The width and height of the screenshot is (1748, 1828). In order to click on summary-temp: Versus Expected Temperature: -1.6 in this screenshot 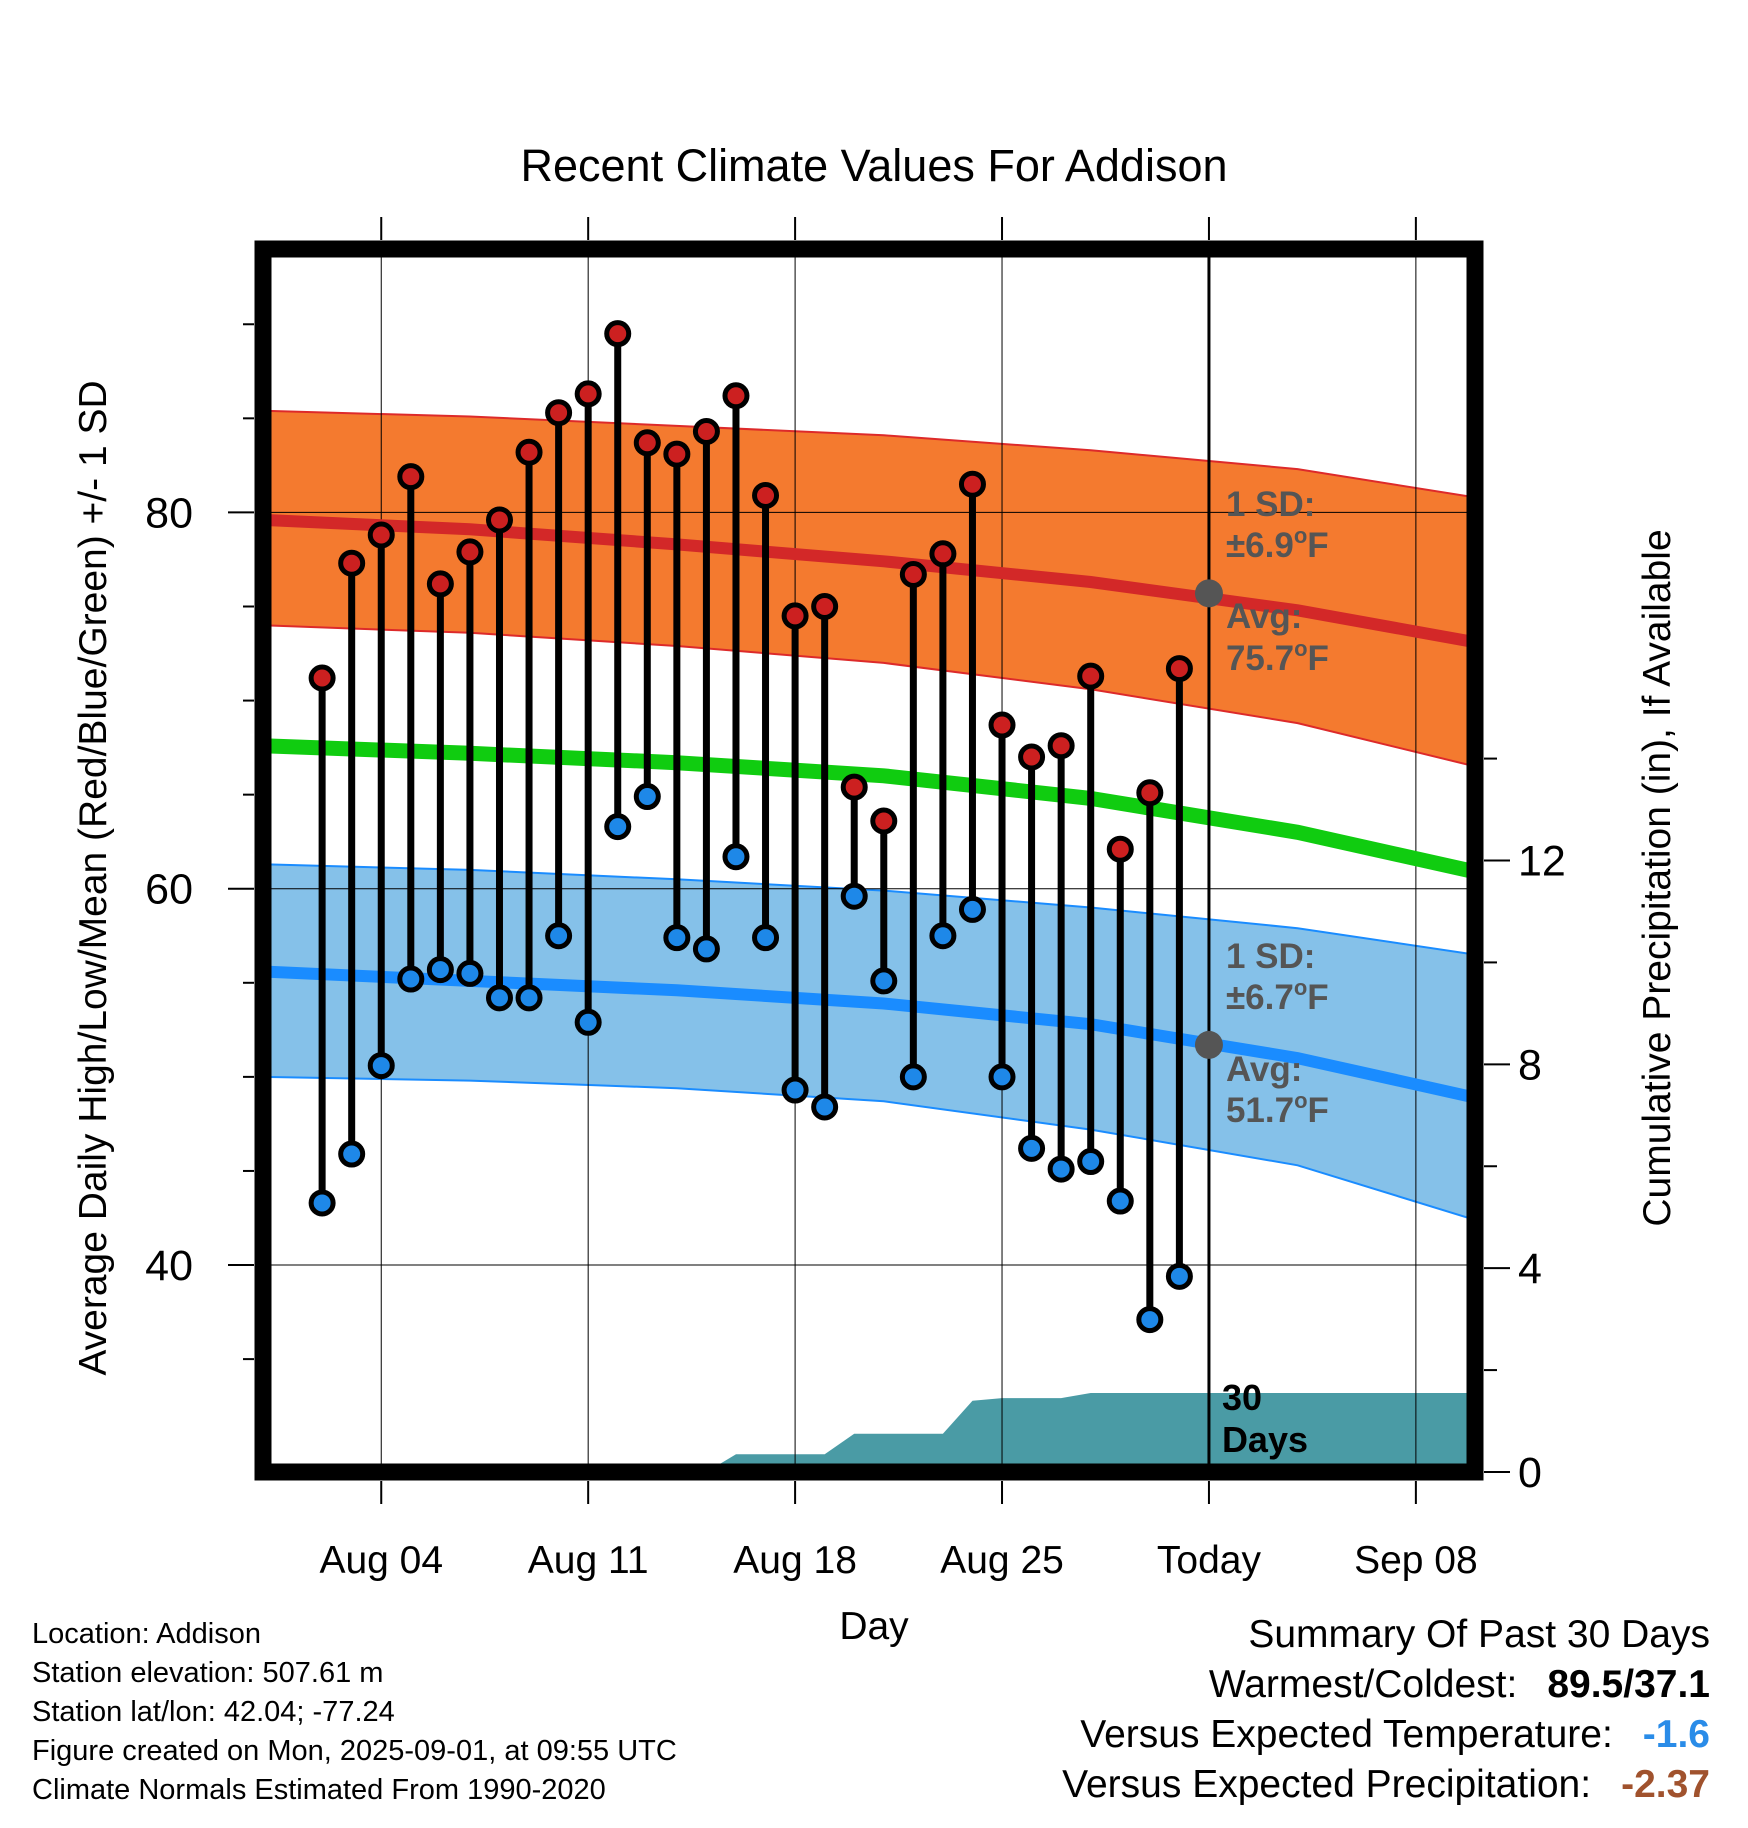, I will do `click(1386, 1735)`.